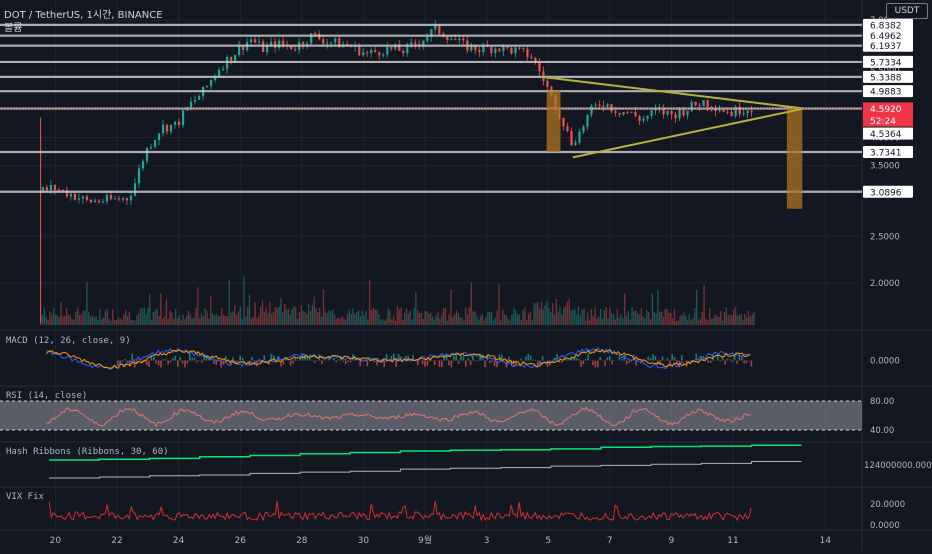  What do you see at coordinates (673, 93) in the screenshot?
I see `triangle-upper-line` at bounding box center [673, 93].